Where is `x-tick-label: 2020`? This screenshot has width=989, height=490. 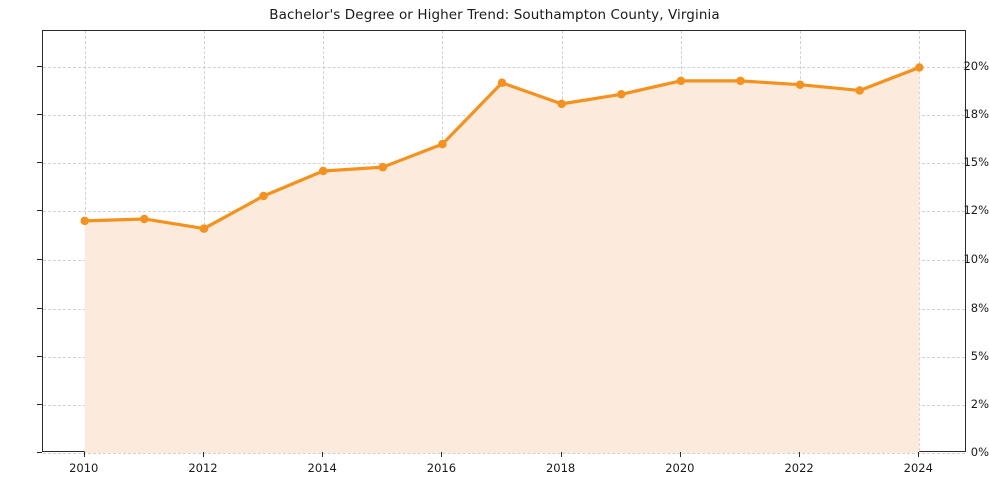
x-tick-label: 2020 is located at coordinates (680, 468).